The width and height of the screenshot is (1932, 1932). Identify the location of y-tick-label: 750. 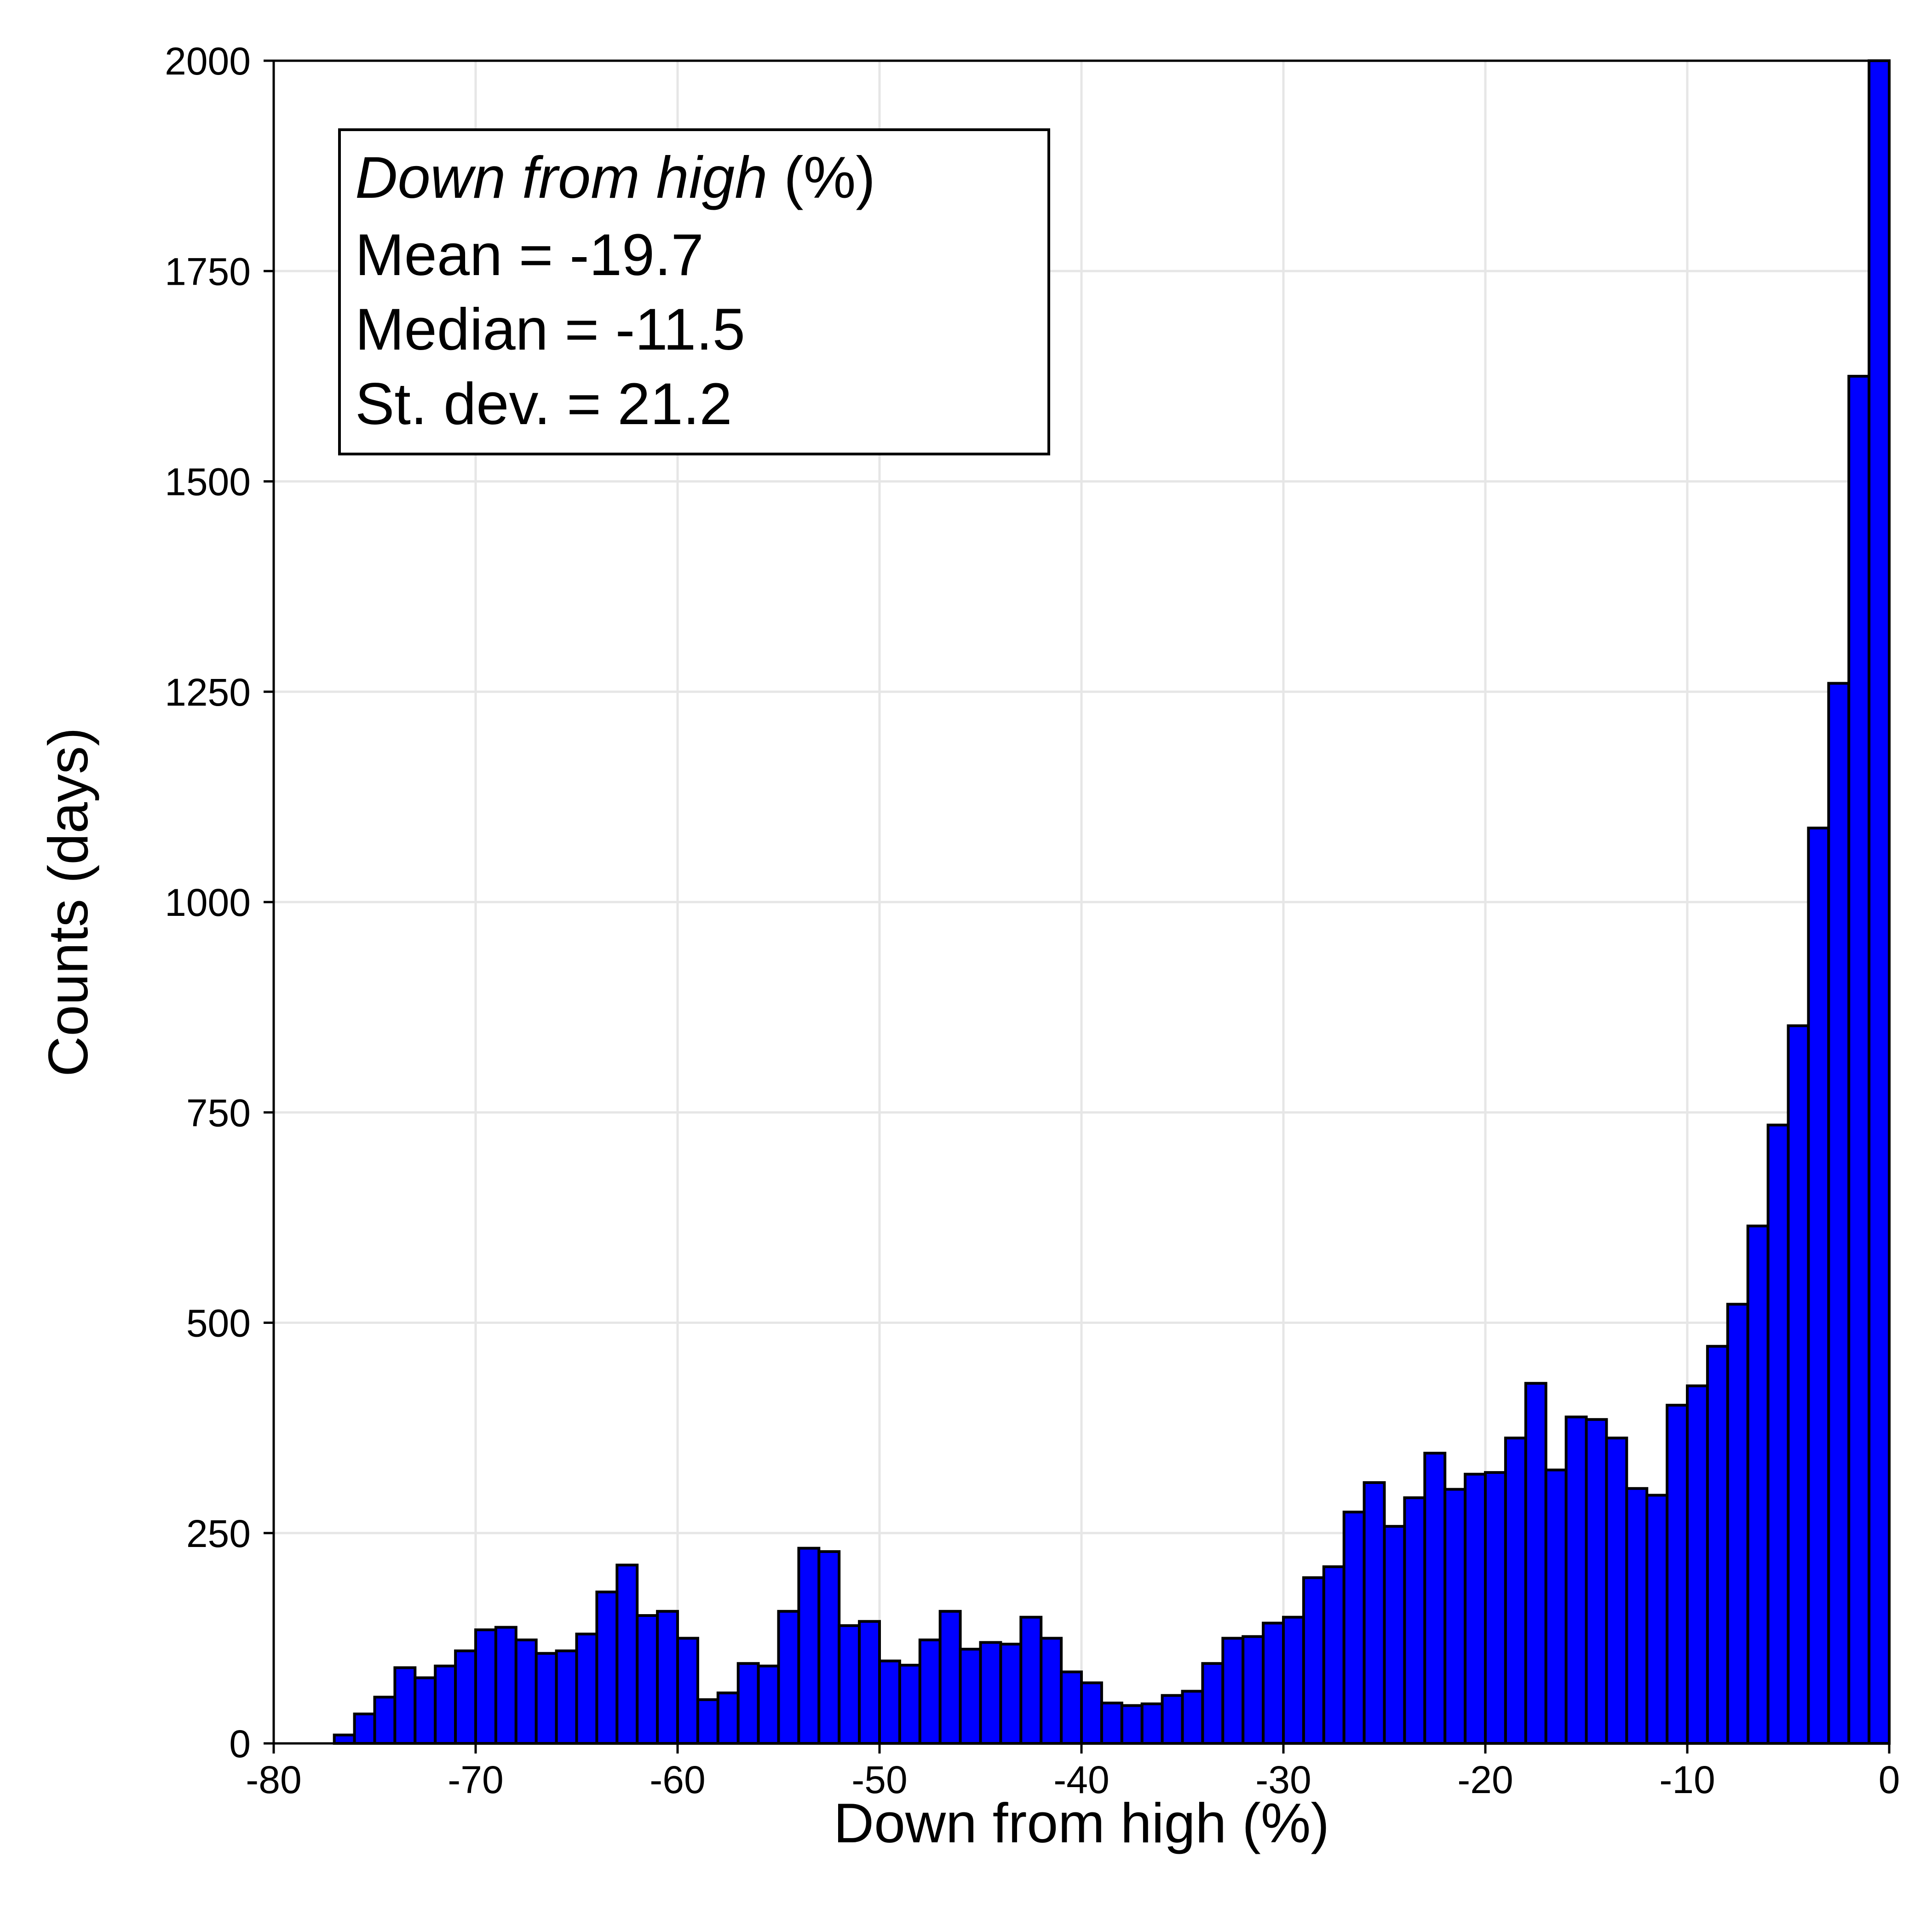
(218, 1112).